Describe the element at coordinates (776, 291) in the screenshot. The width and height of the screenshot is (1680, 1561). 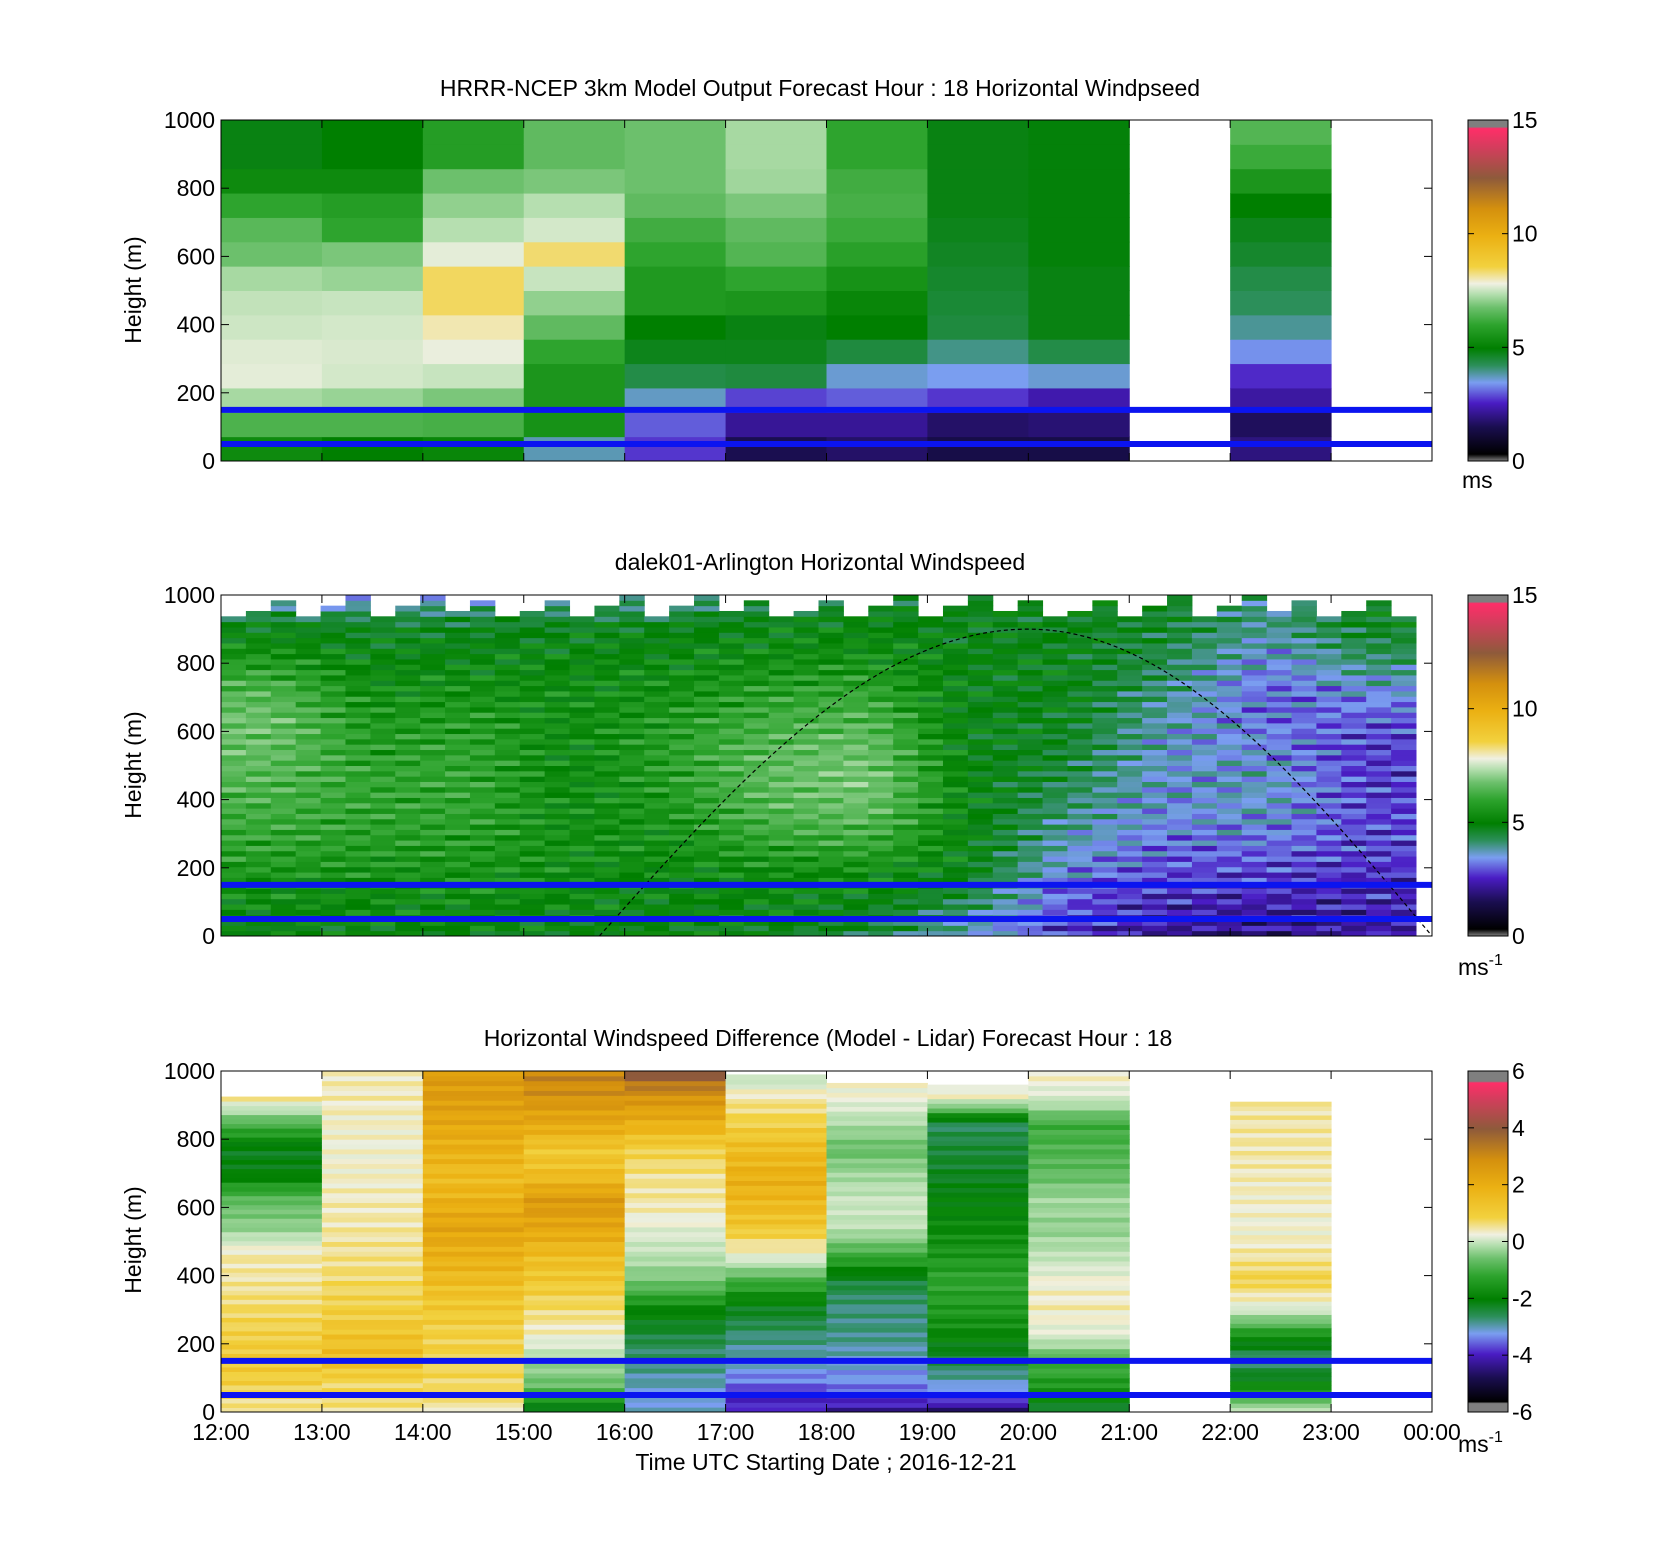
I see `panel-model-heatmap` at that location.